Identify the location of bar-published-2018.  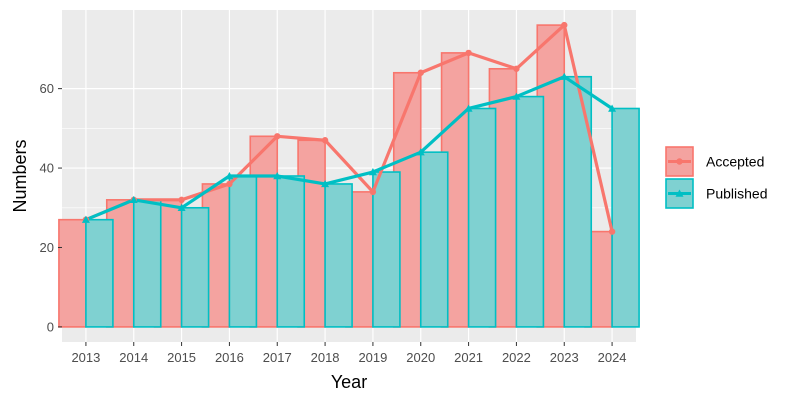
(338, 255).